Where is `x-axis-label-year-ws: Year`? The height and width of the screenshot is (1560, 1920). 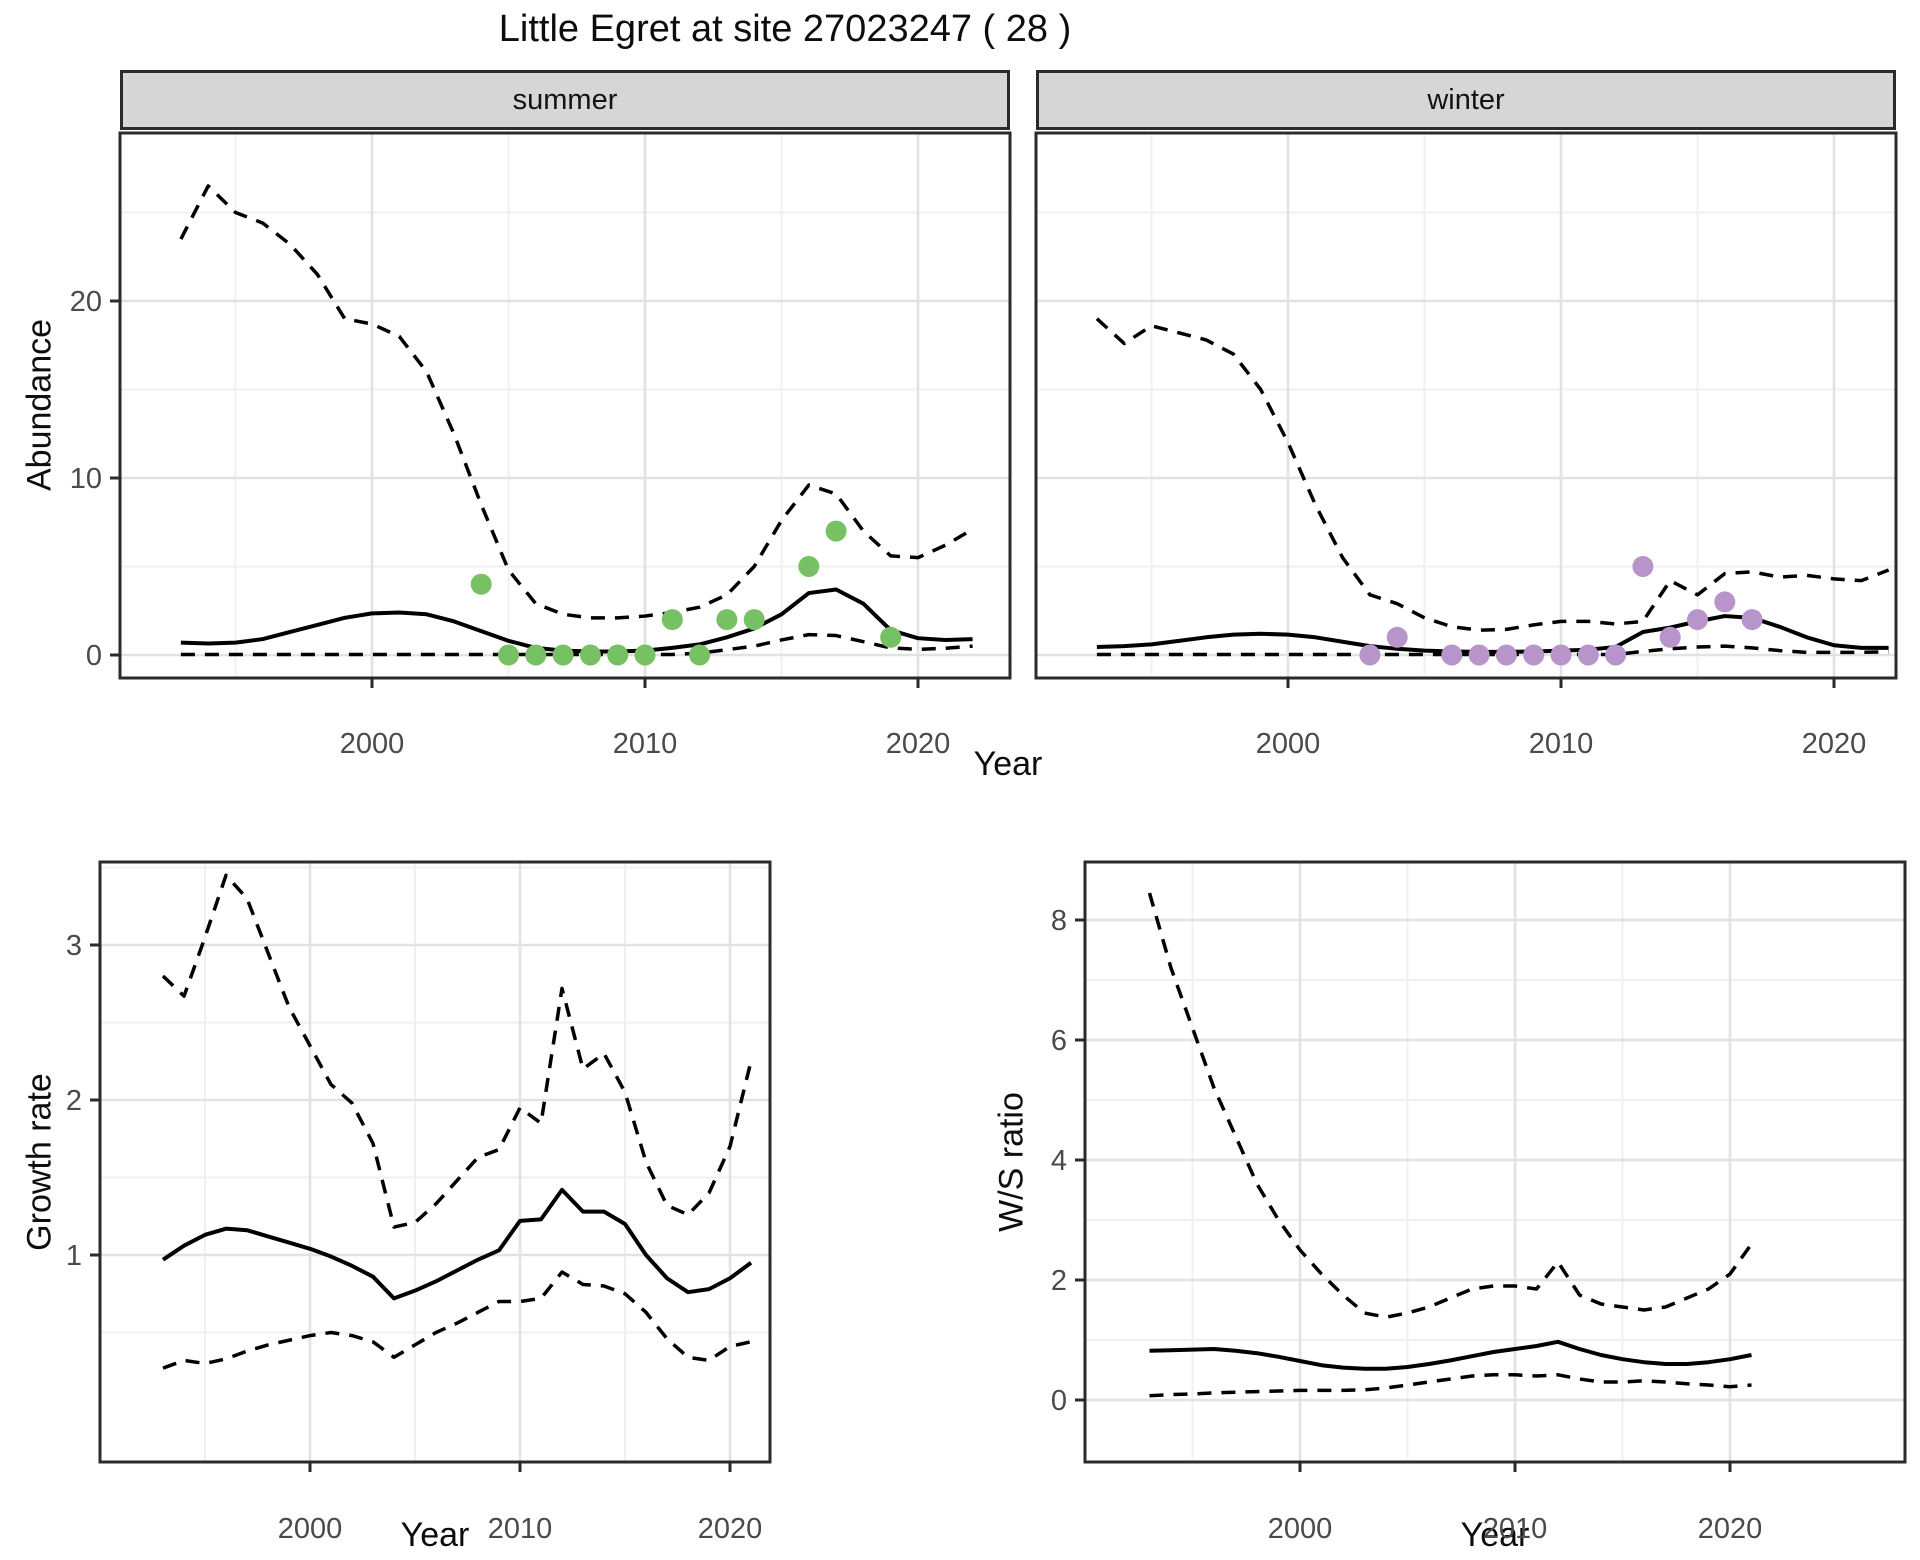 x-axis-label-year-ws: Year is located at coordinates (1495, 1535).